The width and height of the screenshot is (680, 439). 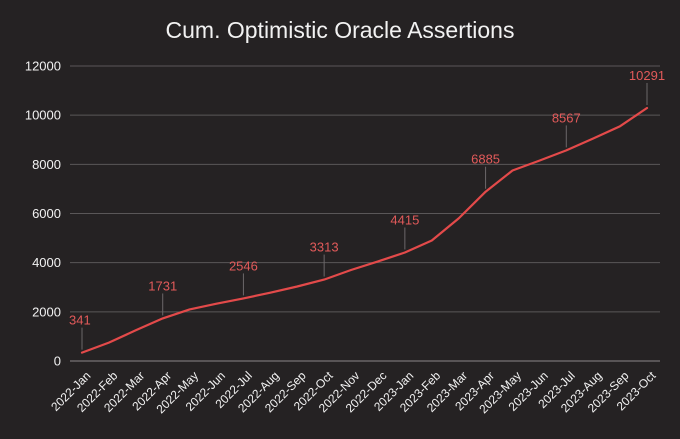 What do you see at coordinates (324, 247) in the screenshot?
I see `data-label: 3313` at bounding box center [324, 247].